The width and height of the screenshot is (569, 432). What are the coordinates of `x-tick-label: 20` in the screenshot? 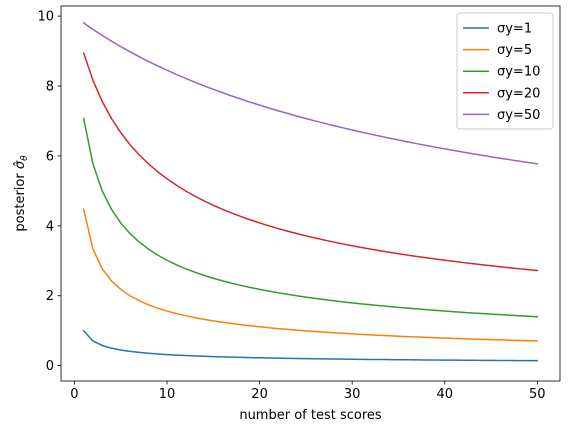 It's located at (259, 394).